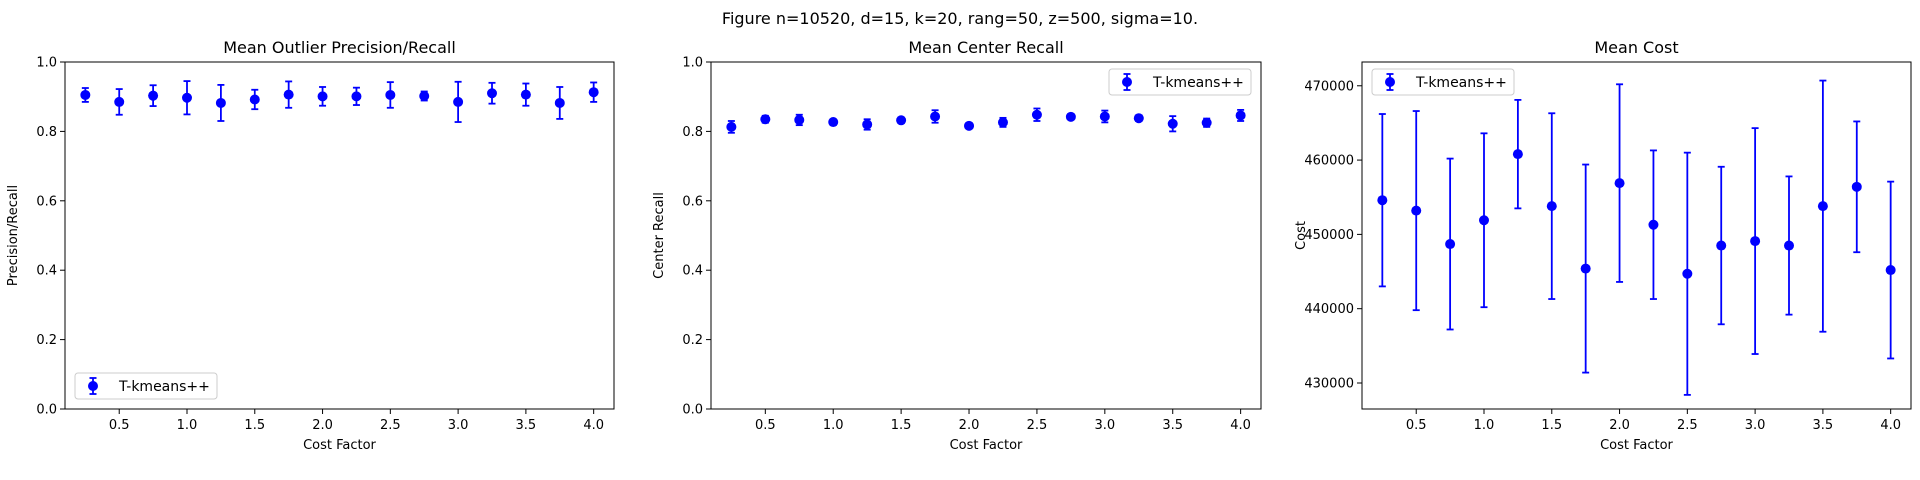  Describe the element at coordinates (1301, 235) in the screenshot. I see `y-axis-label: Cost` at that location.